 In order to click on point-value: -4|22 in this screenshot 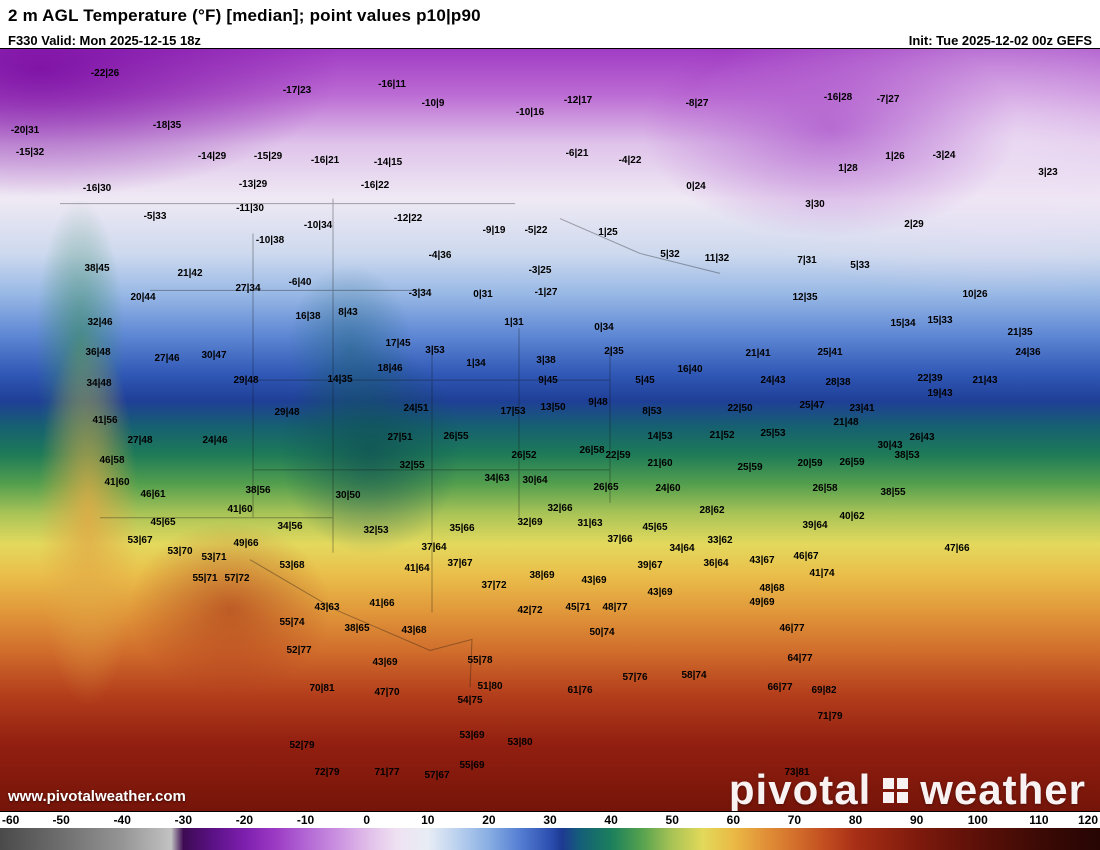, I will do `click(630, 160)`.